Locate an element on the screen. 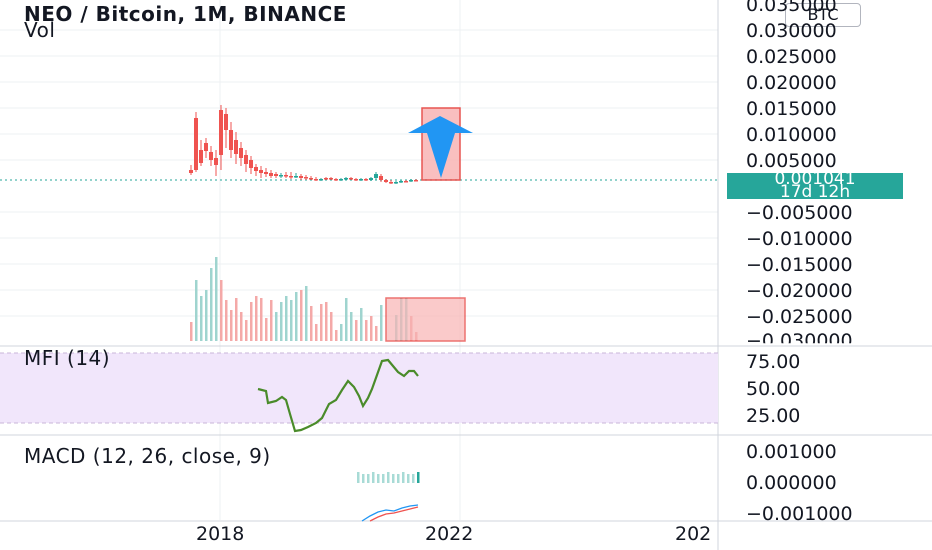 This screenshot has height=550, width=932. mfi-line is located at coordinates (338, 395).